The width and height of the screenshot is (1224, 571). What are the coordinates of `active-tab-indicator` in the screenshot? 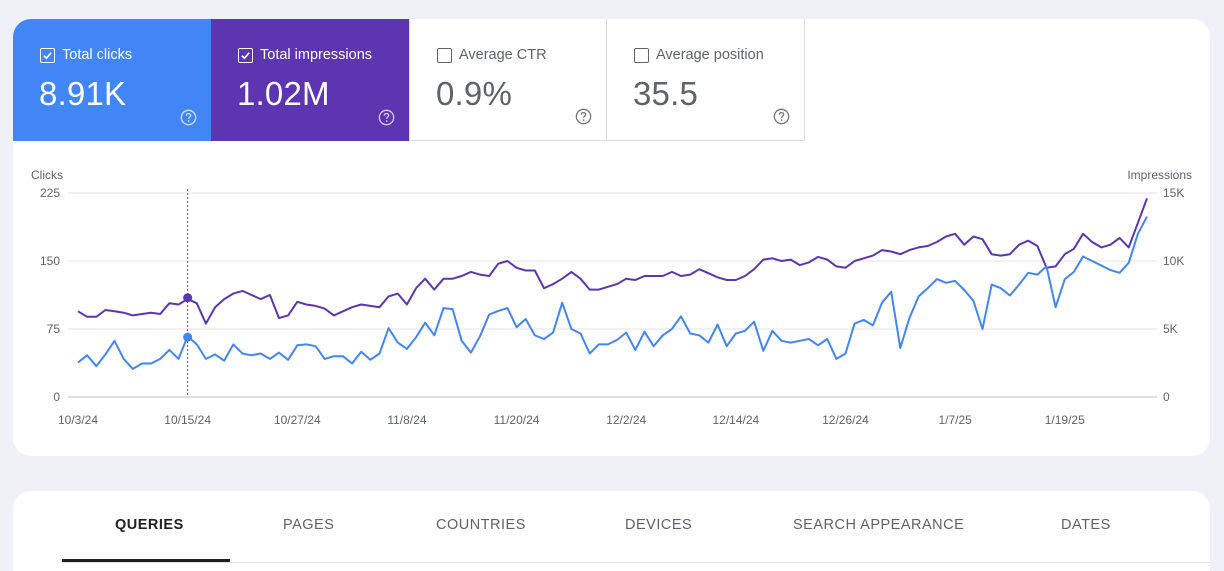 It's located at (146, 560).